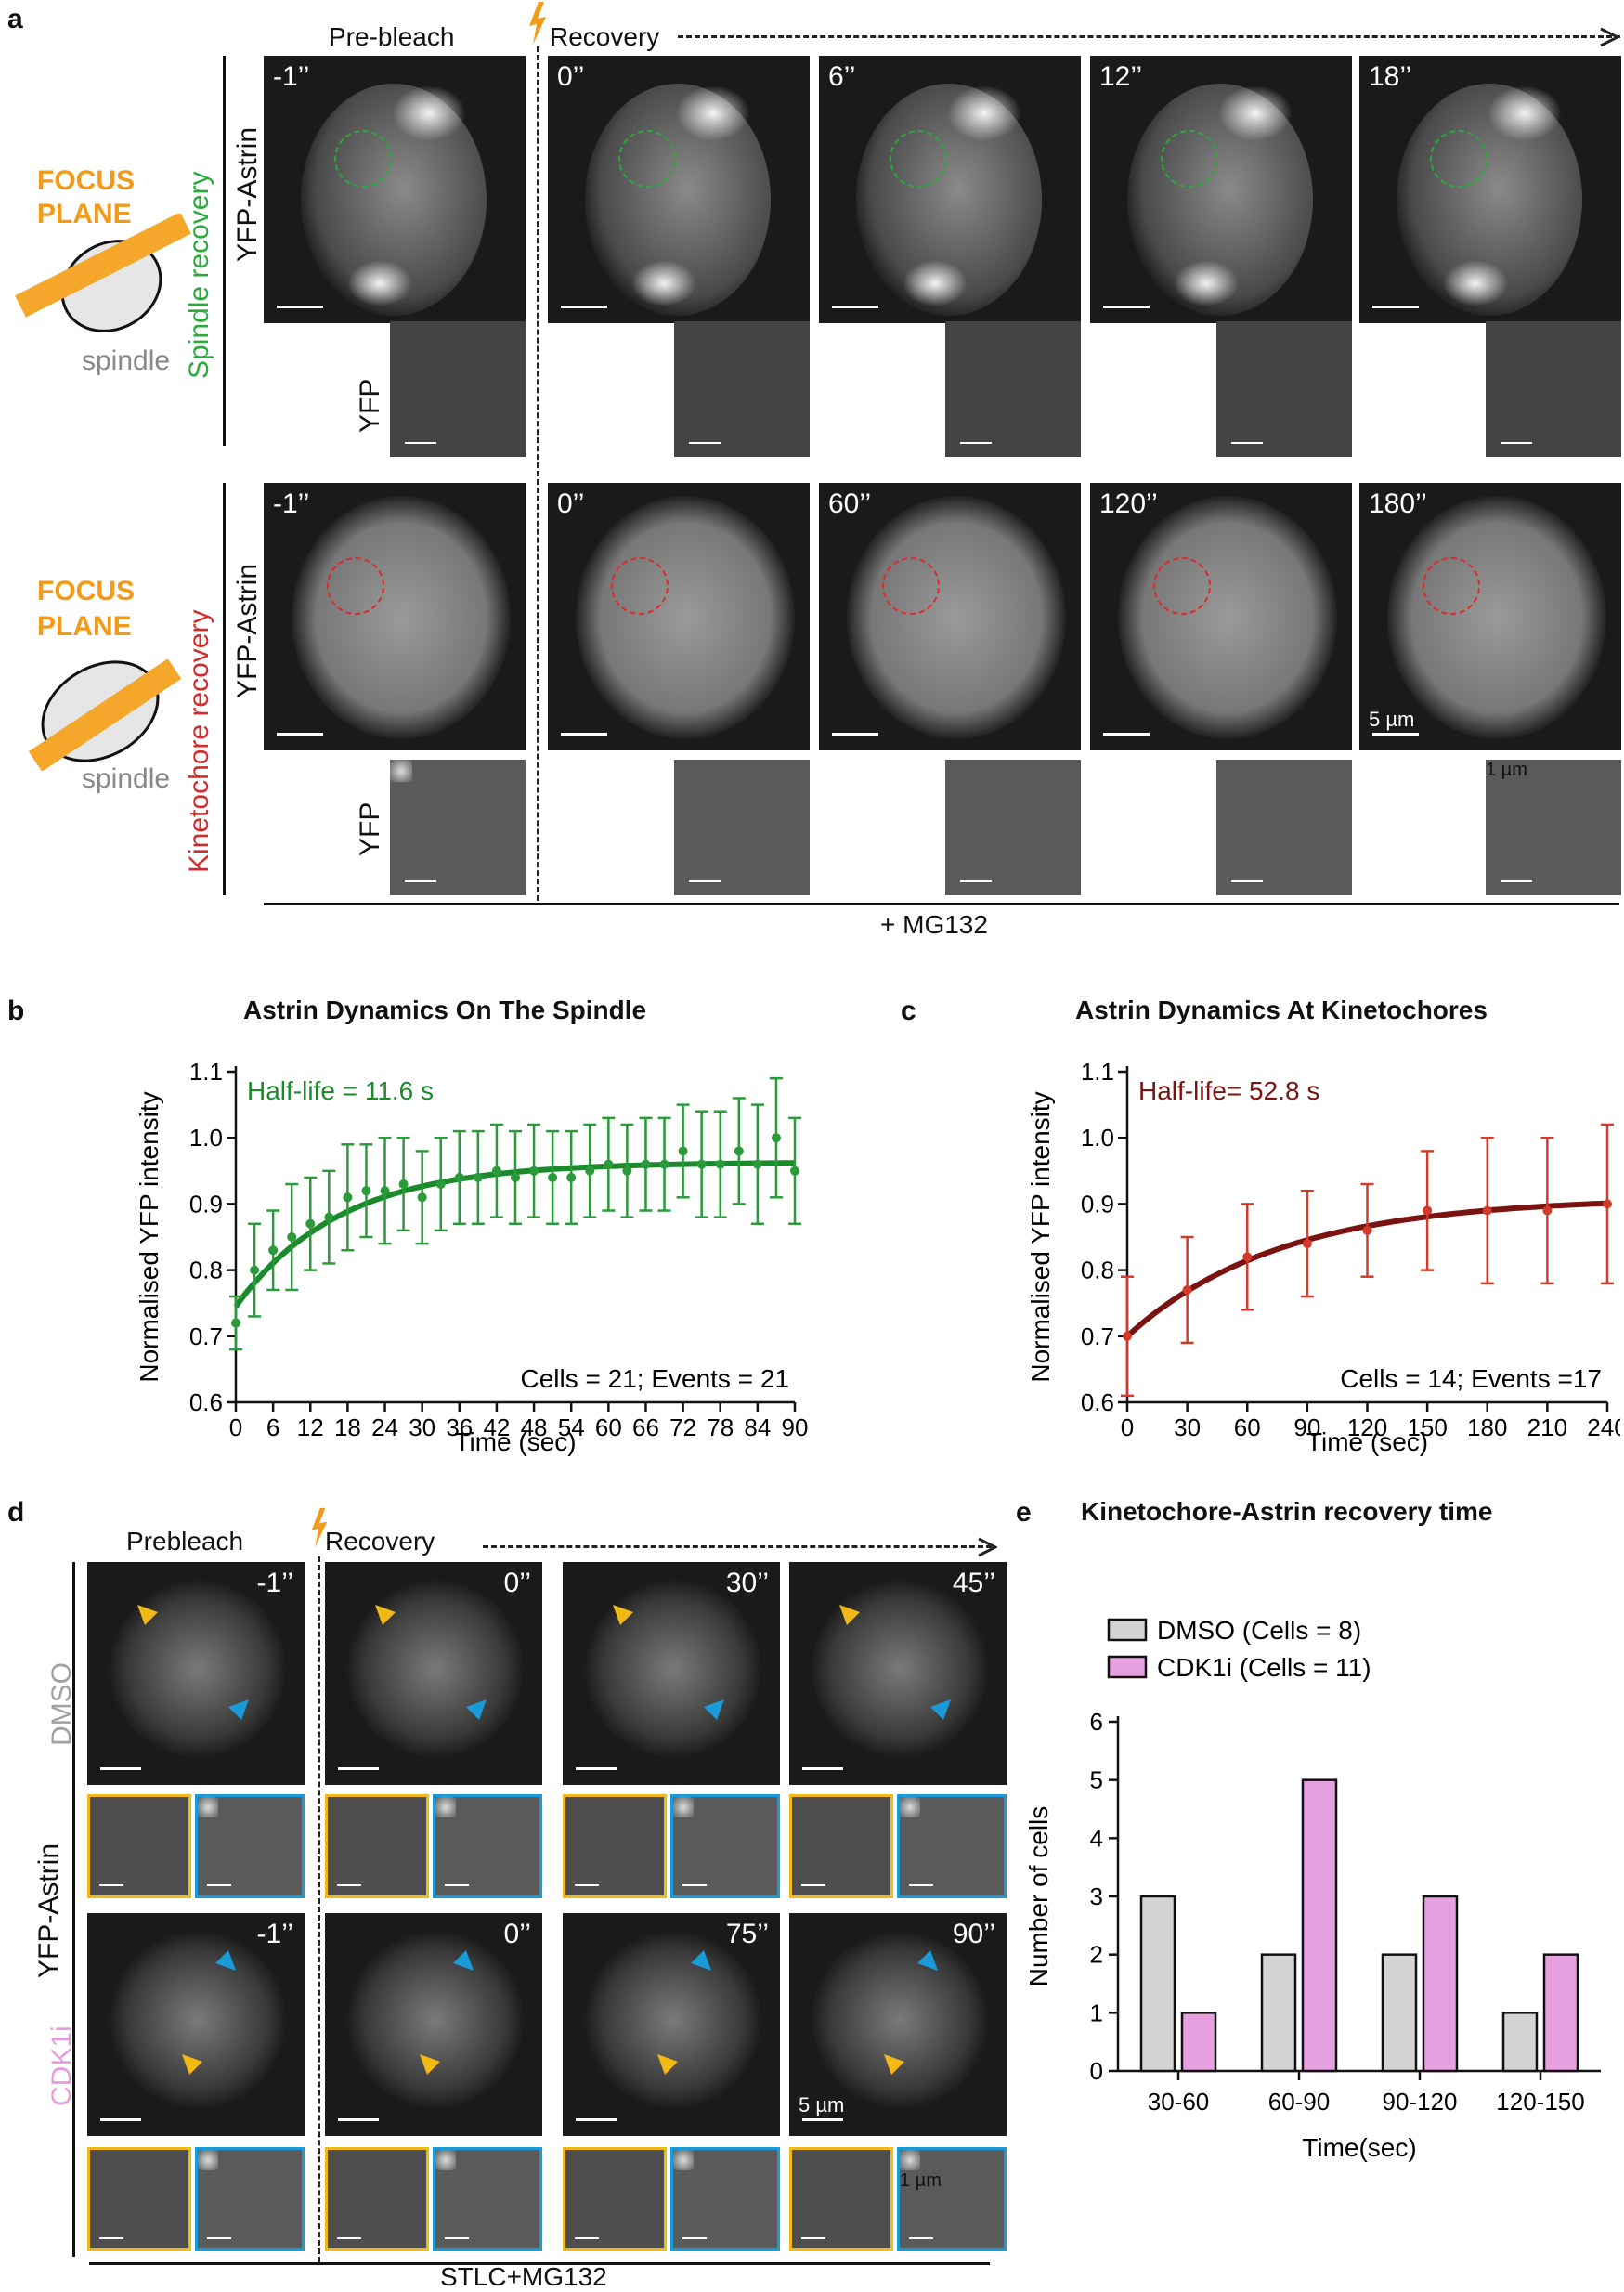 Image resolution: width=1624 pixels, height=2292 pixels. Describe the element at coordinates (318, 1530) in the screenshot. I see `bleach-bolt-icon-d` at that location.